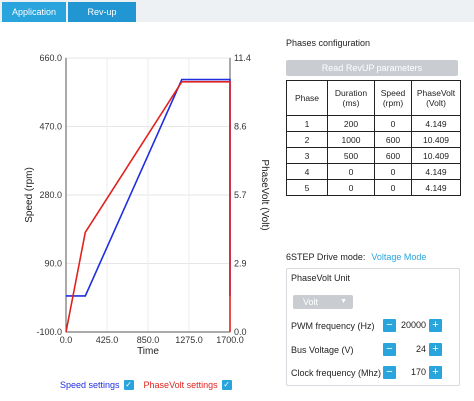 The width and height of the screenshot is (474, 401). What do you see at coordinates (336, 373) in the screenshot?
I see `clock-frequency-label: Clock frequency (Mhz)` at bounding box center [336, 373].